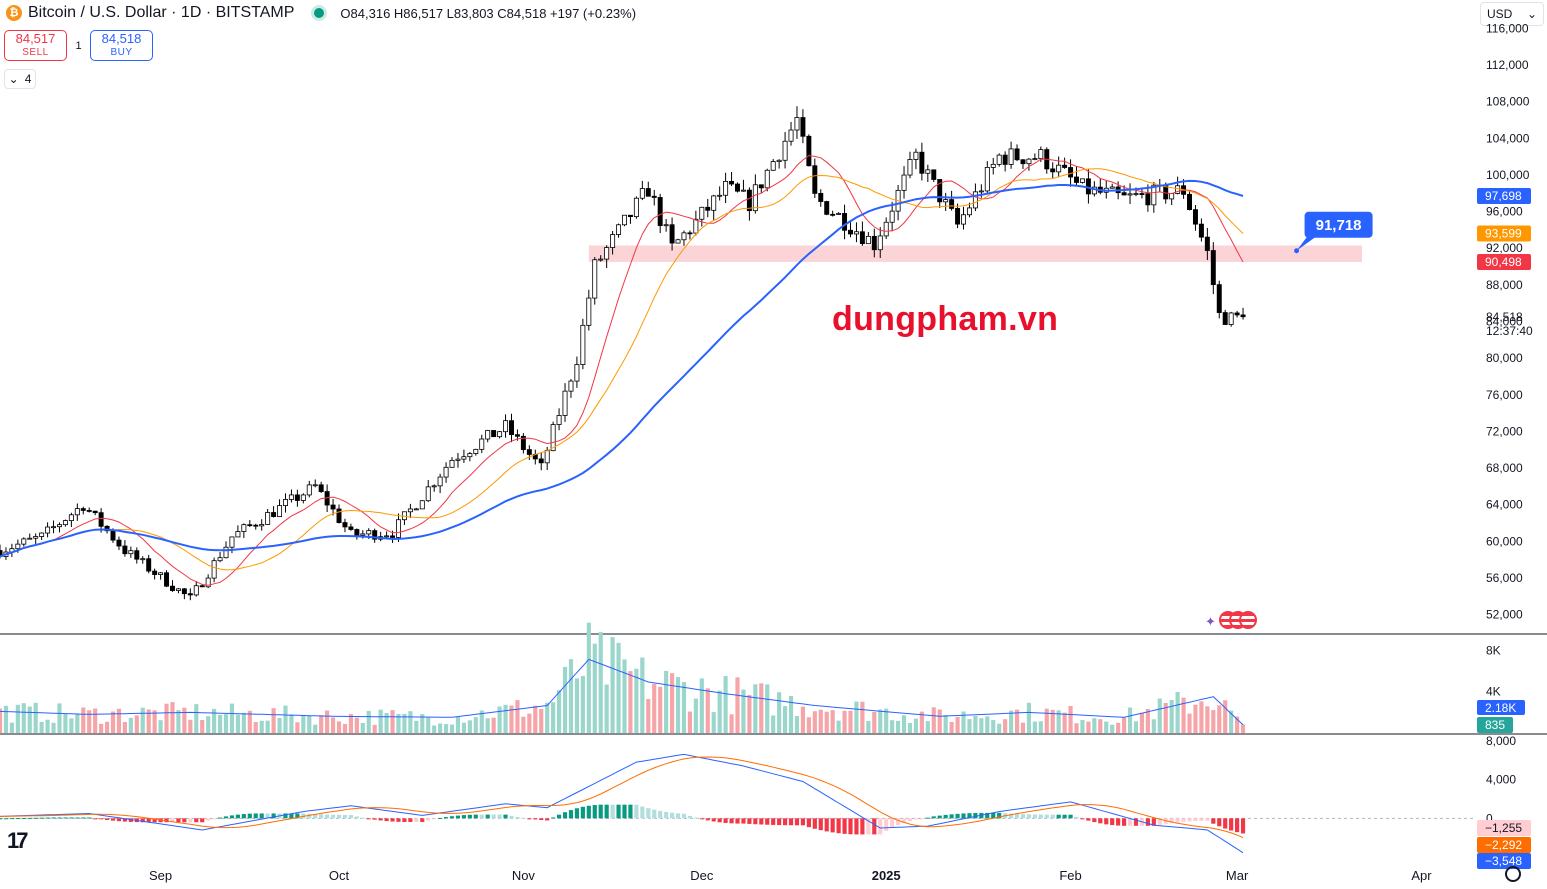  What do you see at coordinates (1504, 505) in the screenshot?
I see `price-tick-label: 64,000` at bounding box center [1504, 505].